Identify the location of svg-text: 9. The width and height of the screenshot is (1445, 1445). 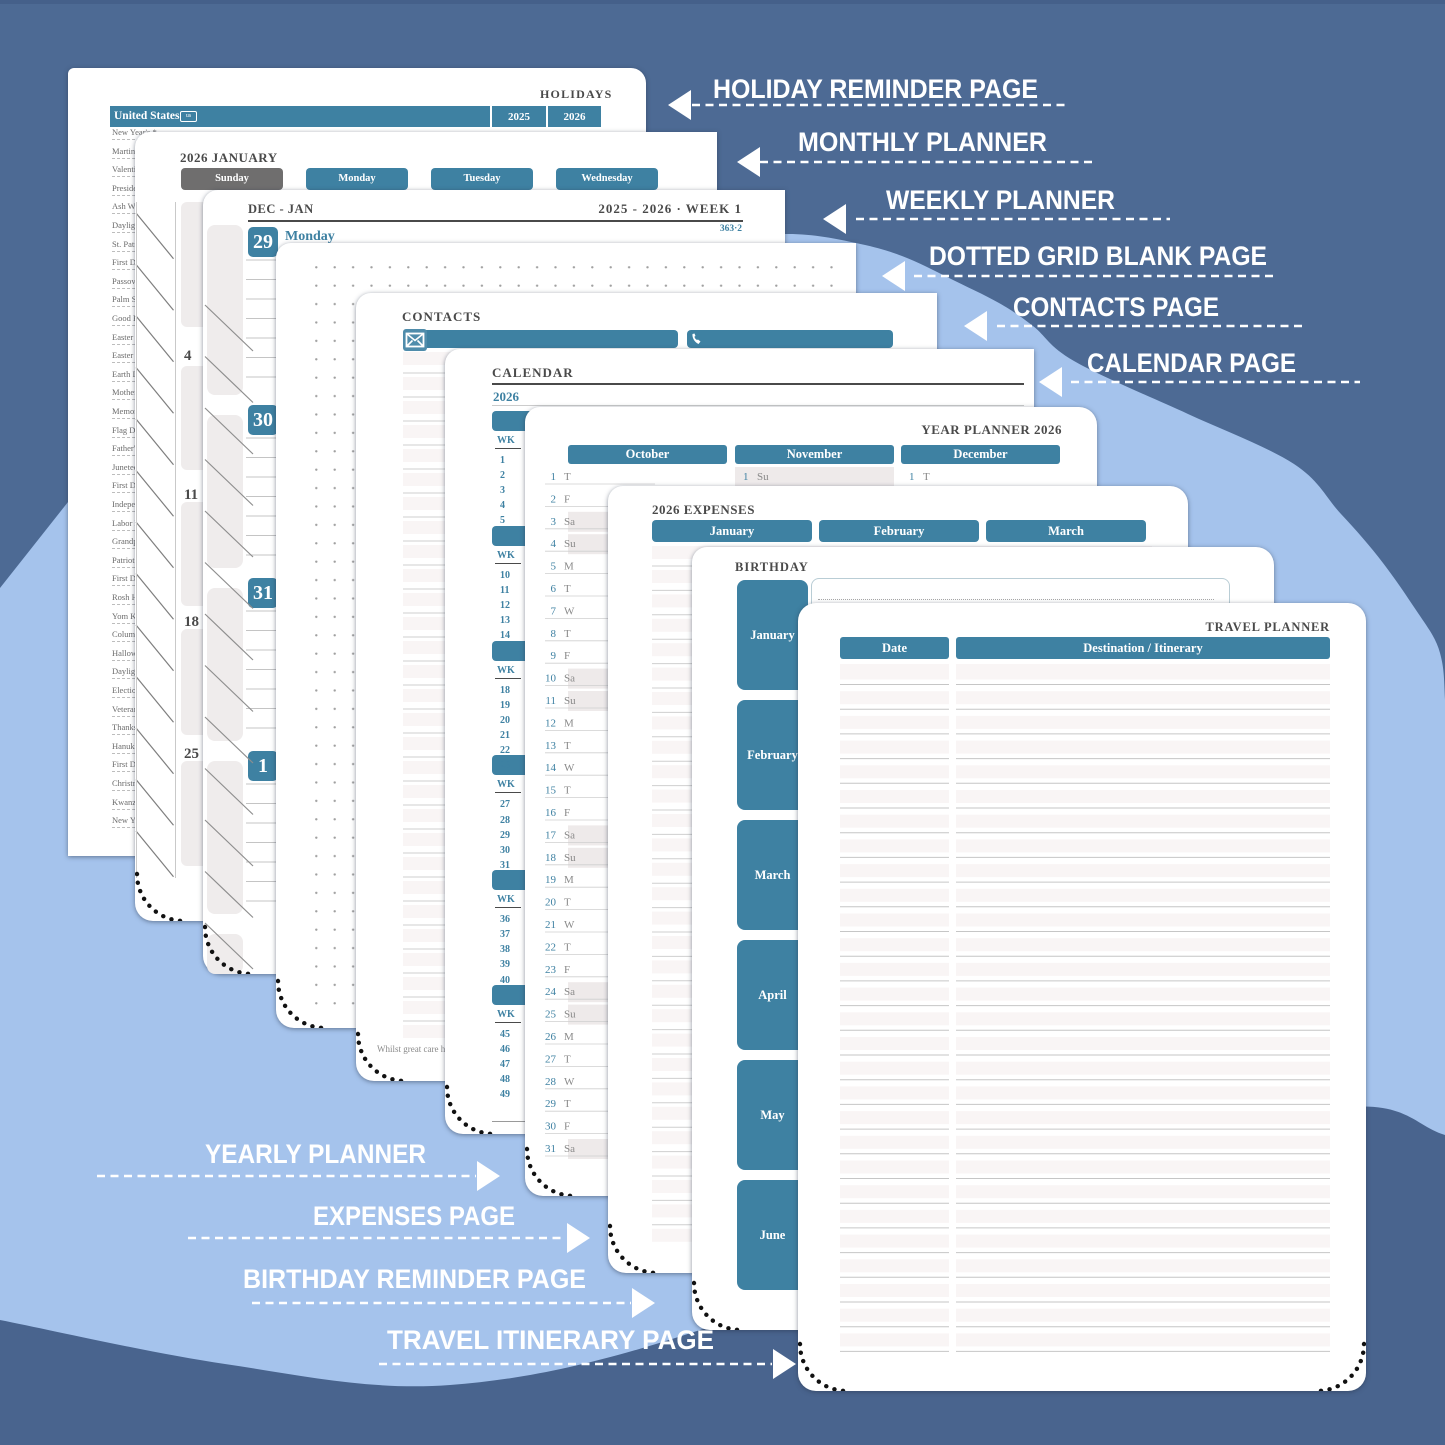
(554, 656).